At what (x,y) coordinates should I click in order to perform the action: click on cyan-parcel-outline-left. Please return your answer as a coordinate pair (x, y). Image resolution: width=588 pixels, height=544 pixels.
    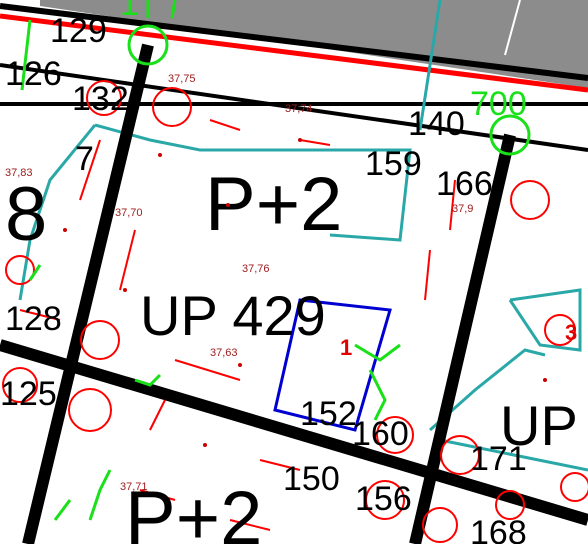
    Looking at the image, I should click on (57, 212).